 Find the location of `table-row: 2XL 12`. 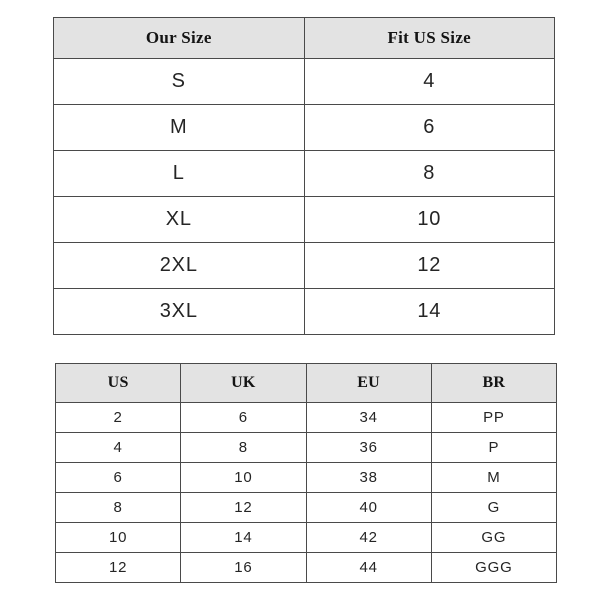

table-row: 2XL 12 is located at coordinates (304, 265).